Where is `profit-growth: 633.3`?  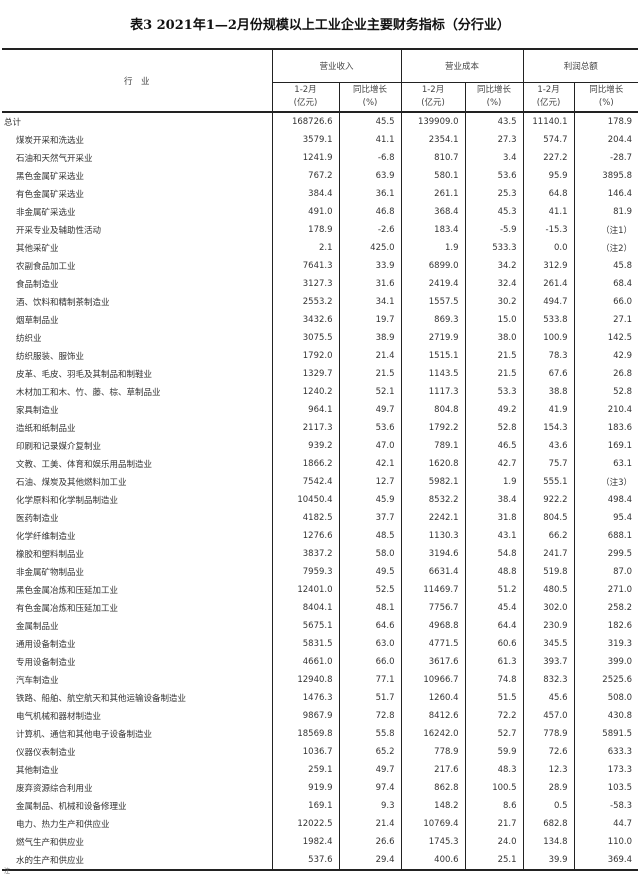
profit-growth: 633.3 is located at coordinates (620, 752).